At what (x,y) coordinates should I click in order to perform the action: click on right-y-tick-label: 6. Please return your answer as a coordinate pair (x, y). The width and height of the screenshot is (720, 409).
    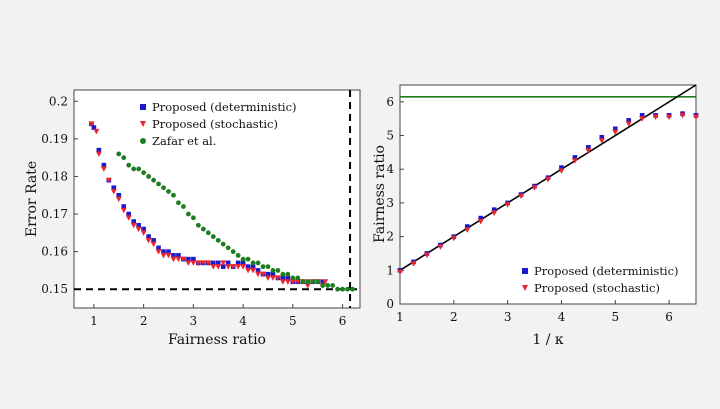
    Looking at the image, I should click on (390, 102).